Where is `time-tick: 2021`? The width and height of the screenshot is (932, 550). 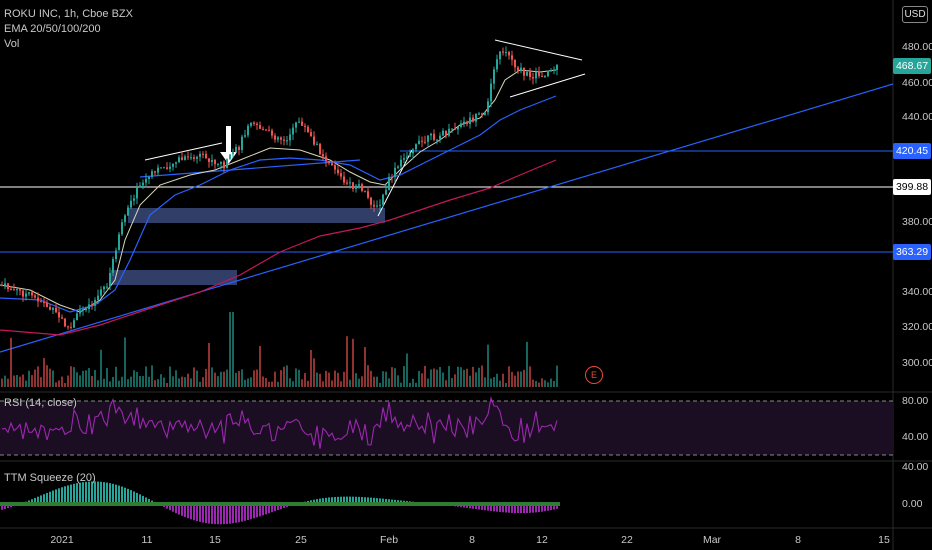 time-tick: 2021 is located at coordinates (62, 540).